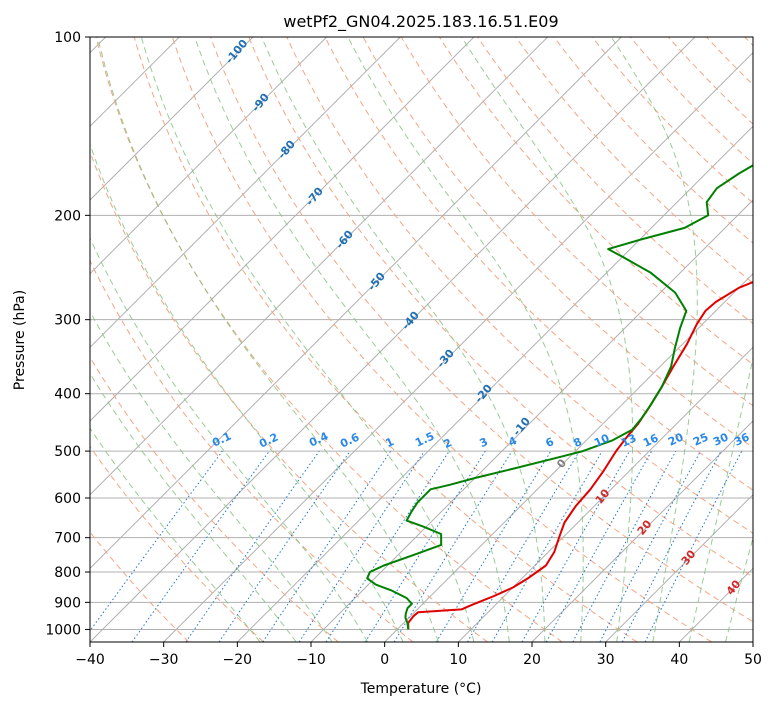  I want to click on y-tick-label: 800, so click(67, 573).